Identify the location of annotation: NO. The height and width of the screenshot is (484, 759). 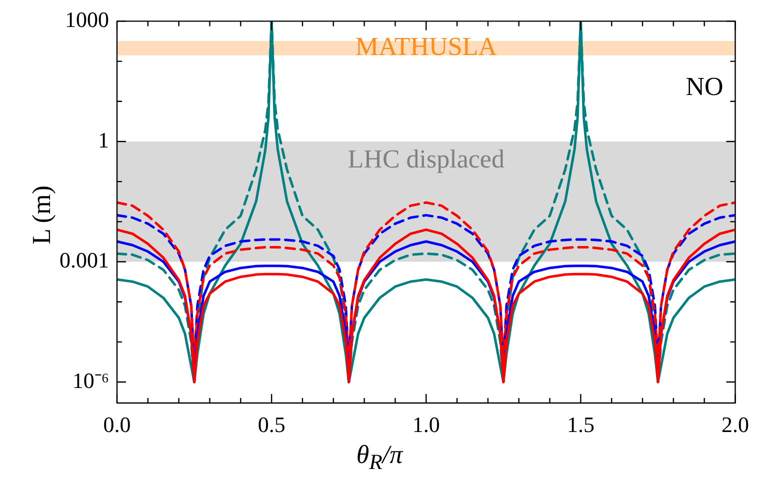
(705, 87).